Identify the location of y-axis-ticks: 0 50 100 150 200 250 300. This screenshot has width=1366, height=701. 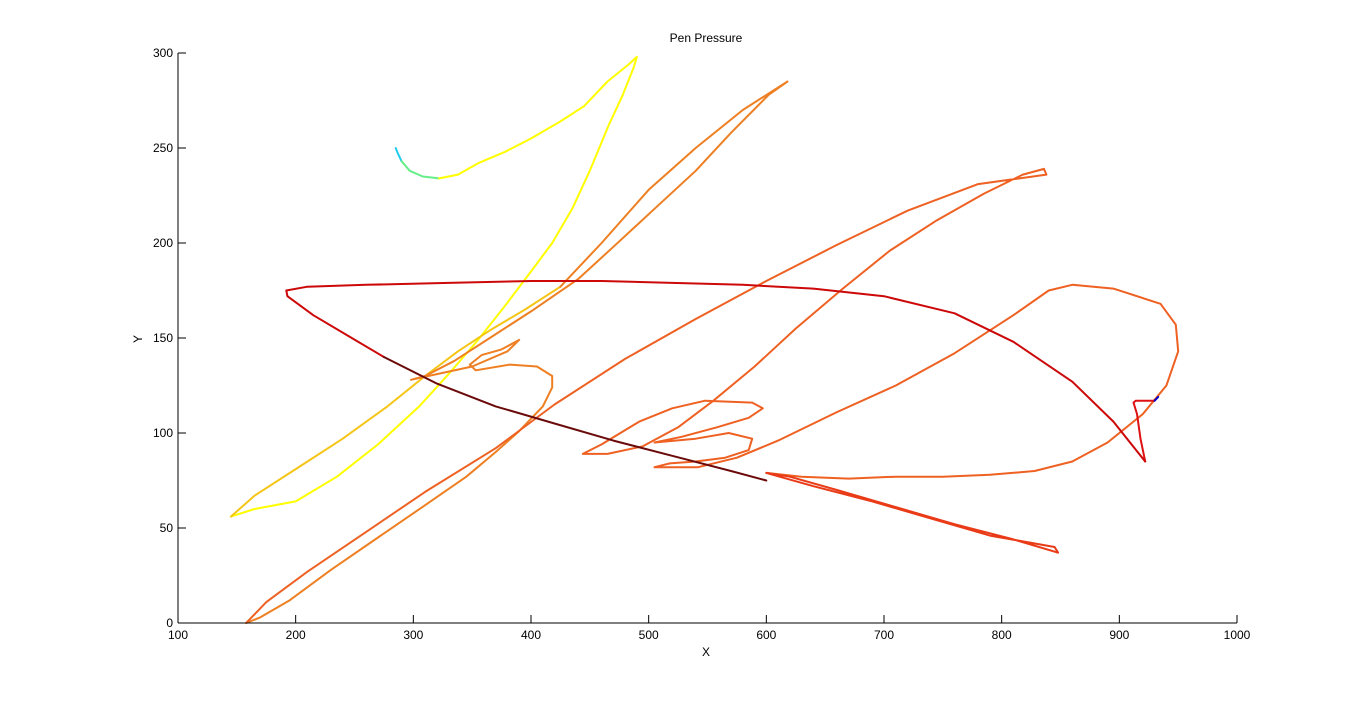
(169, 338).